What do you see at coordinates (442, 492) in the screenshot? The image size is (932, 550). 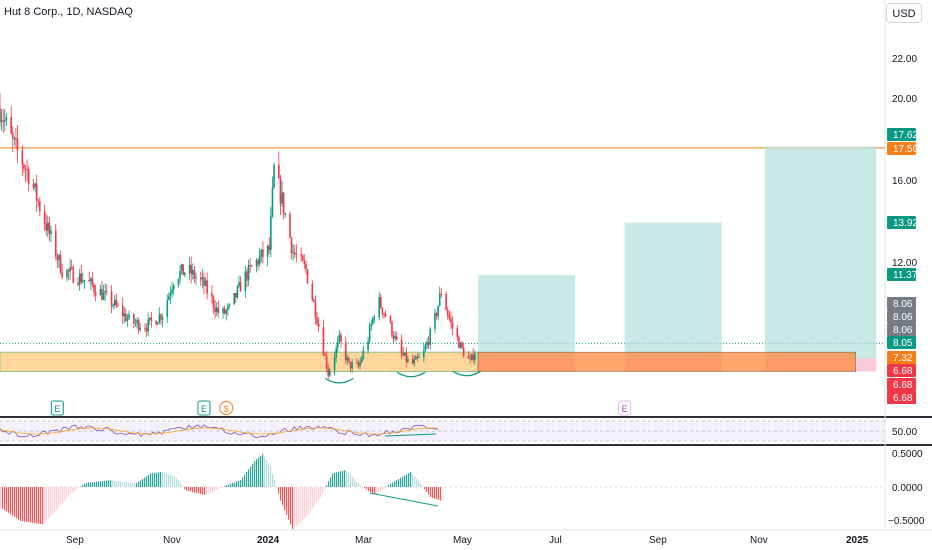 I see `macd-pane` at bounding box center [442, 492].